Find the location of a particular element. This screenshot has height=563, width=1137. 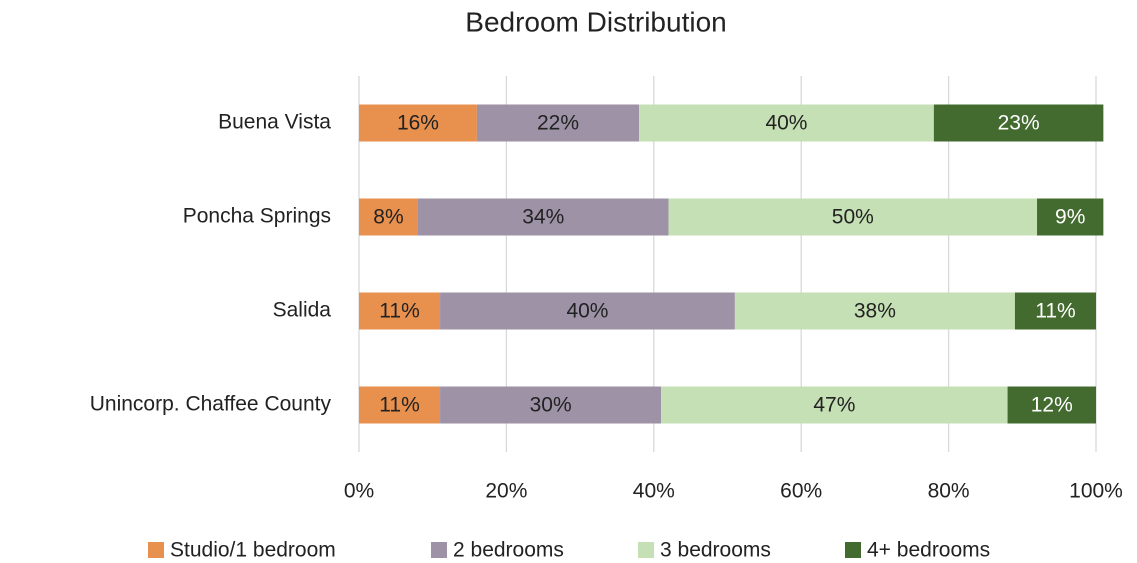

y-tick-label: Unincorp. Chaffee County is located at coordinates (211, 404).